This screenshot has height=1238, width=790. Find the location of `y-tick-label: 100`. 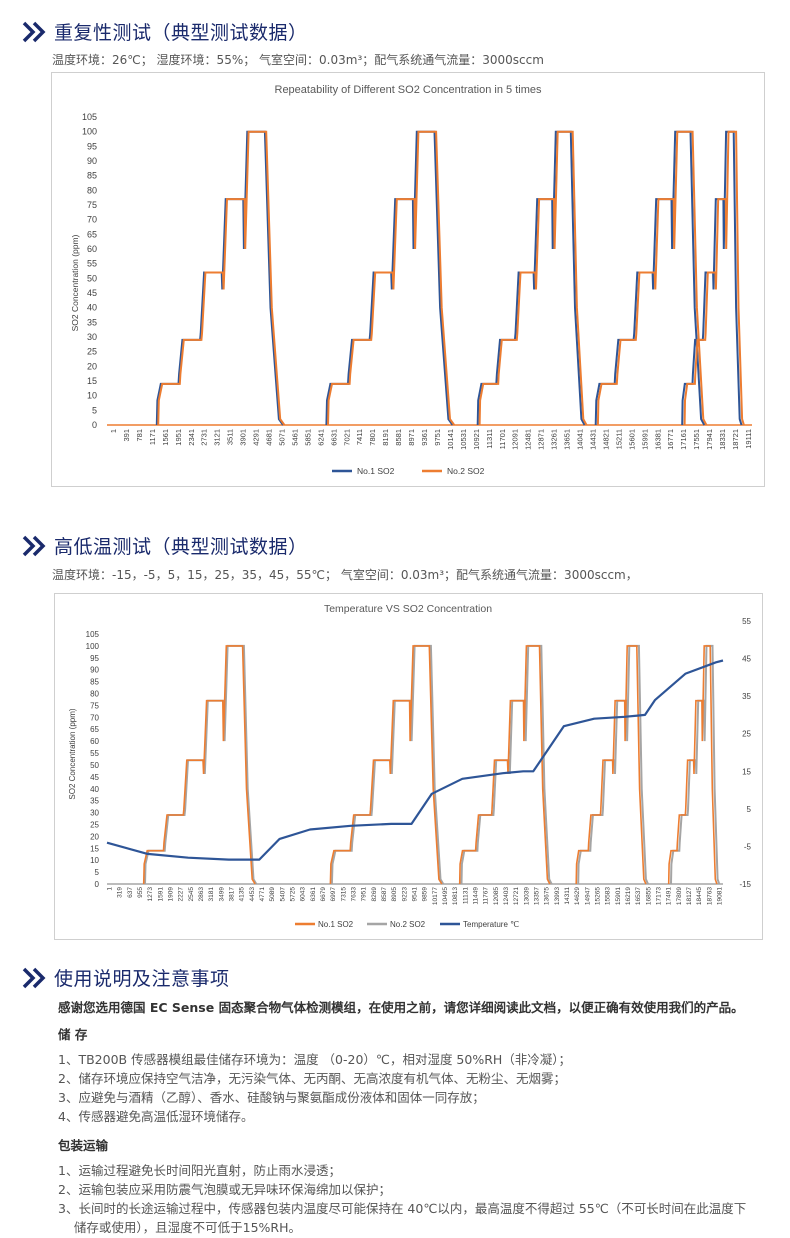

y-tick-label: 100 is located at coordinates (89, 132).